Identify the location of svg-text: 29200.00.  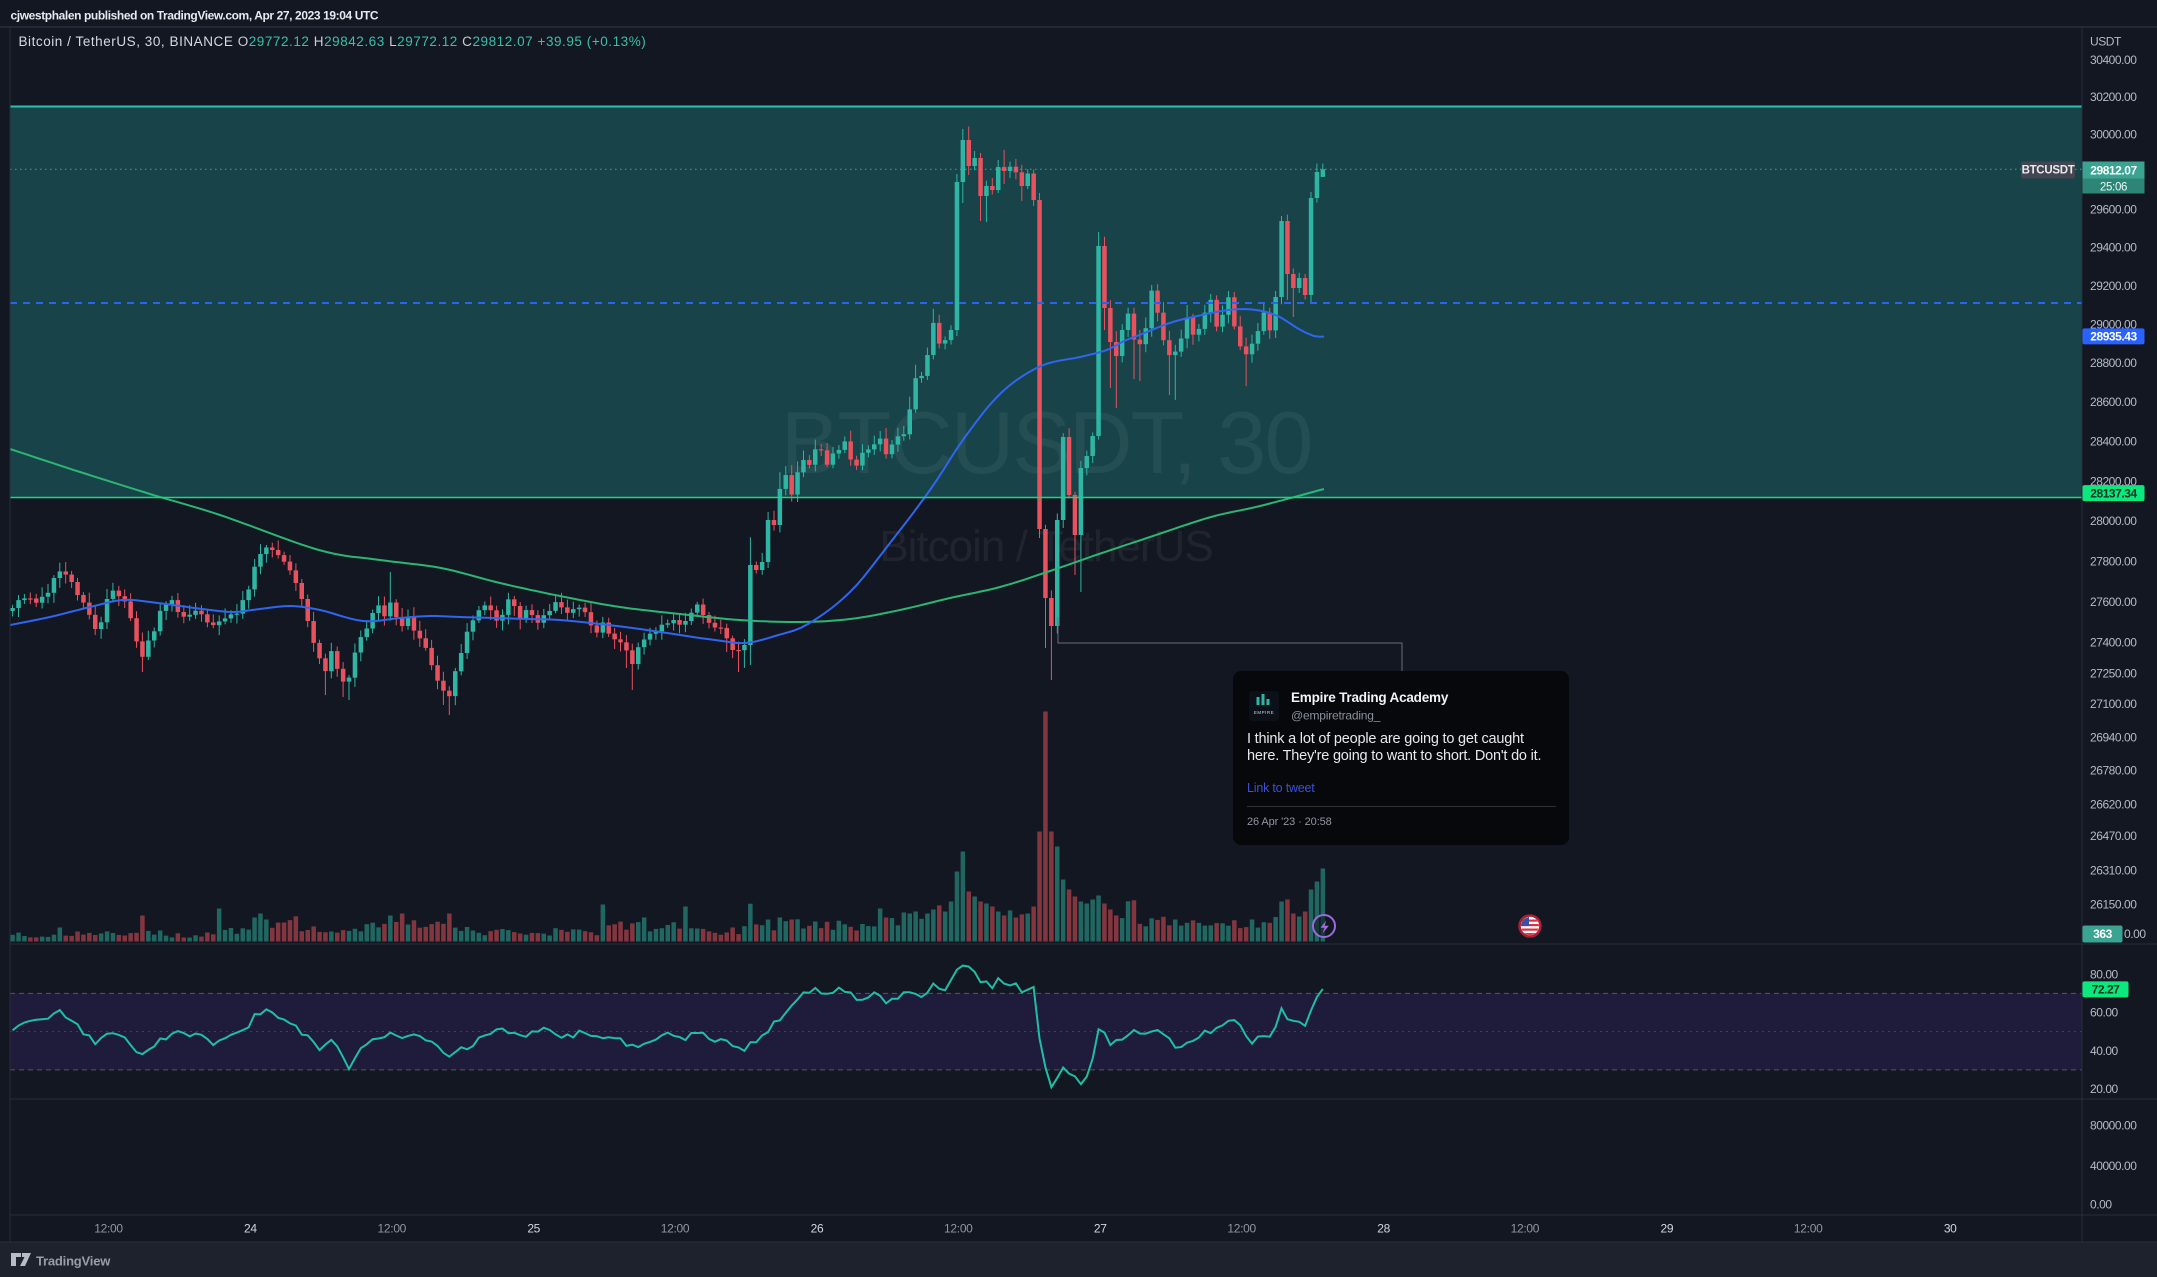
(2113, 286).